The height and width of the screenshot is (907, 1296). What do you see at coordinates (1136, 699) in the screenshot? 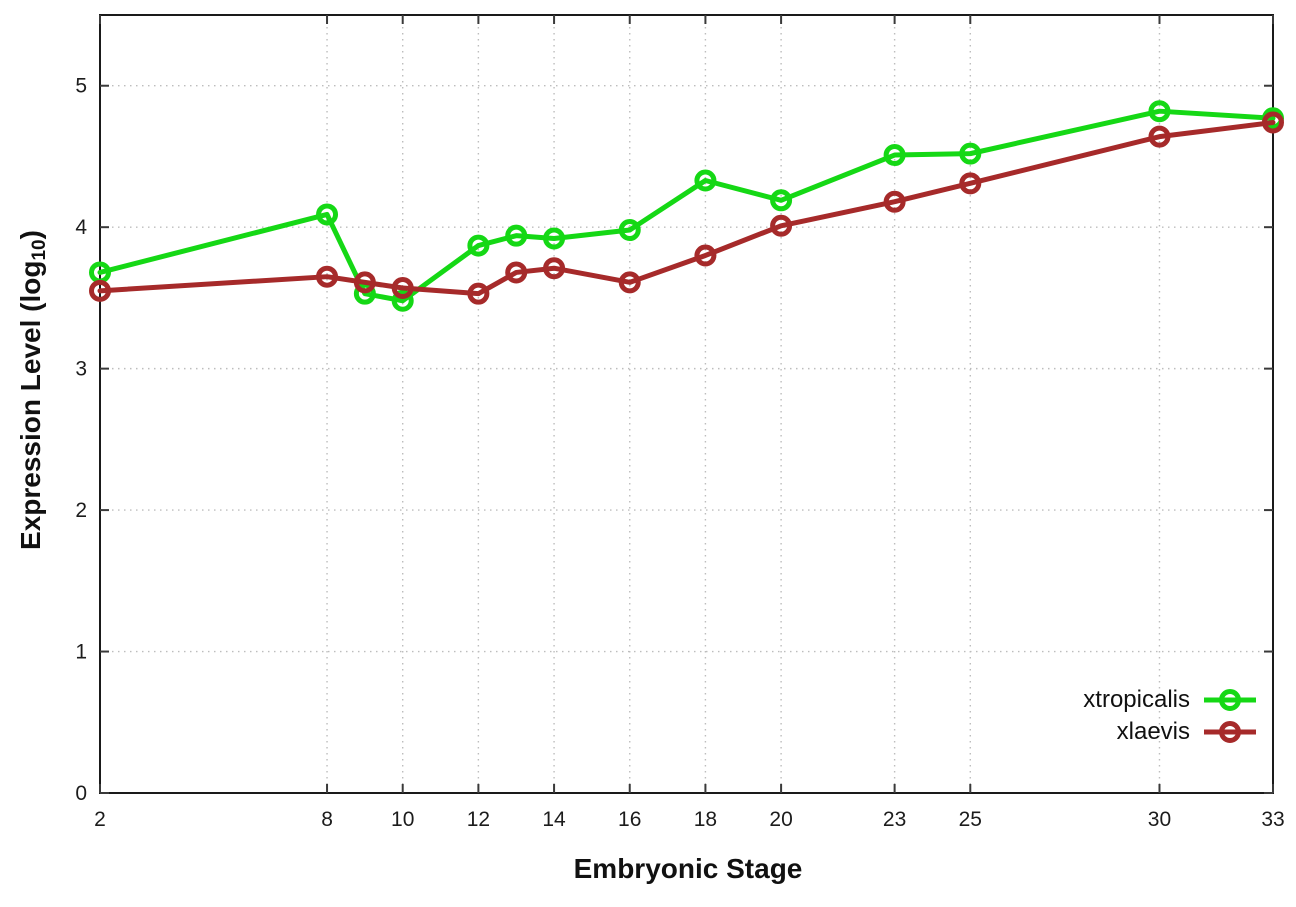
I see `legend-label: xtropicalis` at bounding box center [1136, 699].